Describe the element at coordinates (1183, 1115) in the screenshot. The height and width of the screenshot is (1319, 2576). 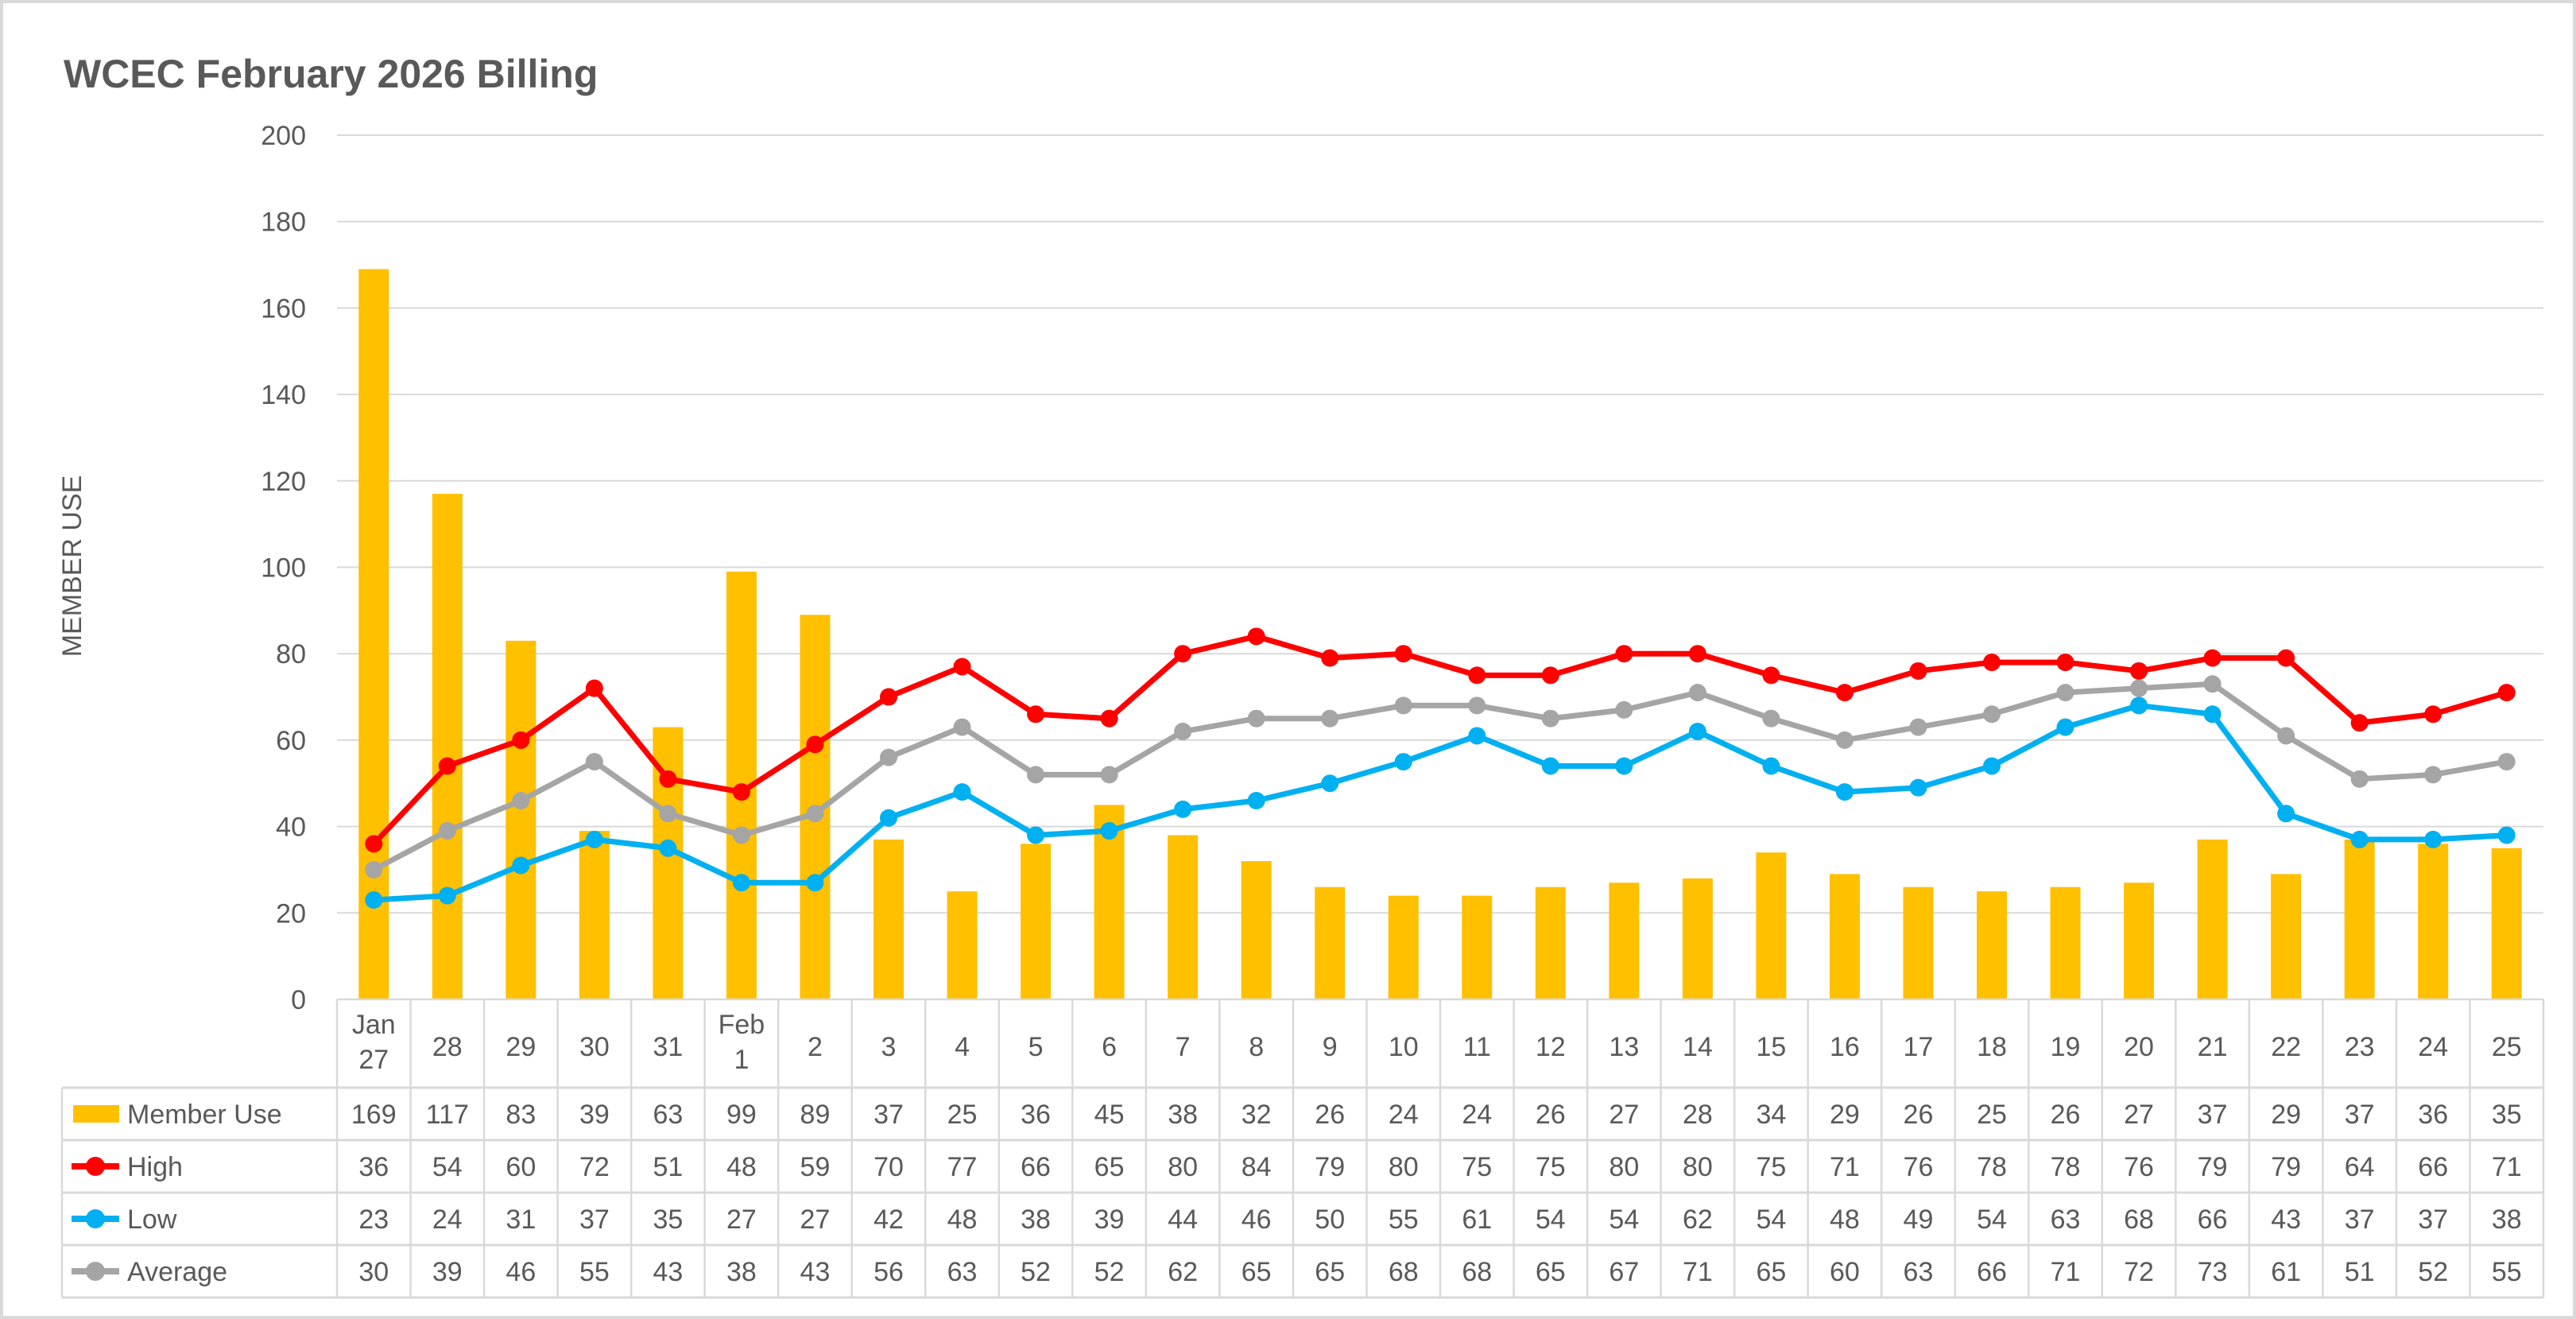
I see `table-cell-member-use: 38` at that location.